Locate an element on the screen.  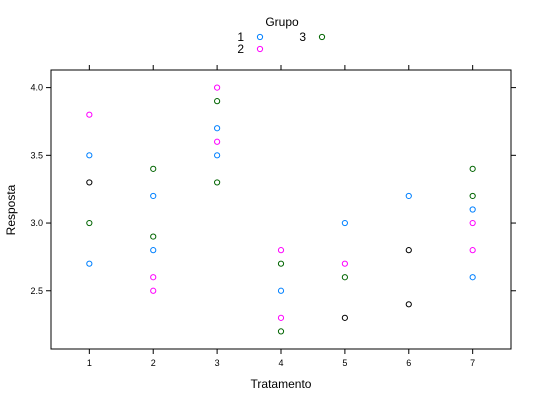
legend: Grupo 12 3 is located at coordinates (281, 35).